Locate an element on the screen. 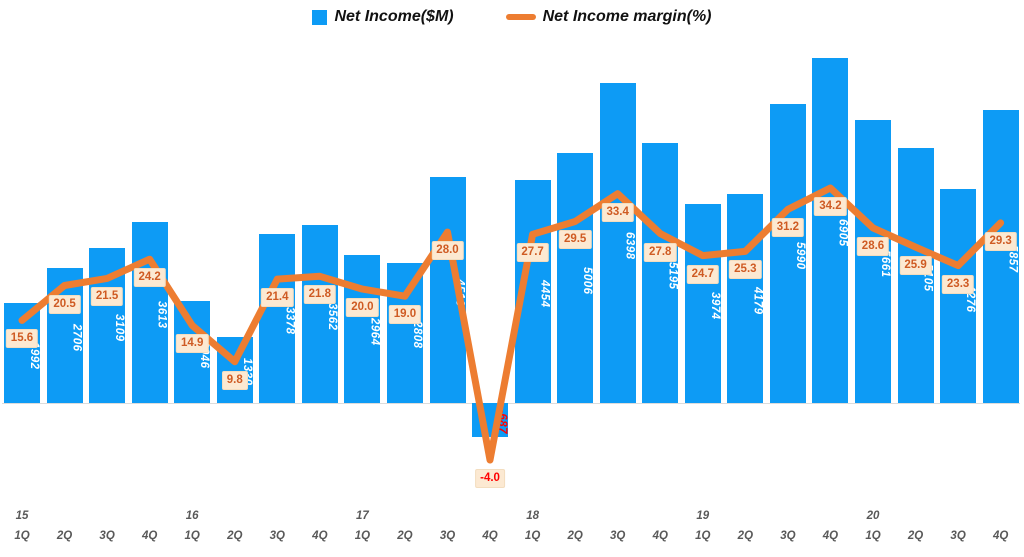 The image size is (1024, 557). bar-1Q-18: 4454 is located at coordinates (532, 291).